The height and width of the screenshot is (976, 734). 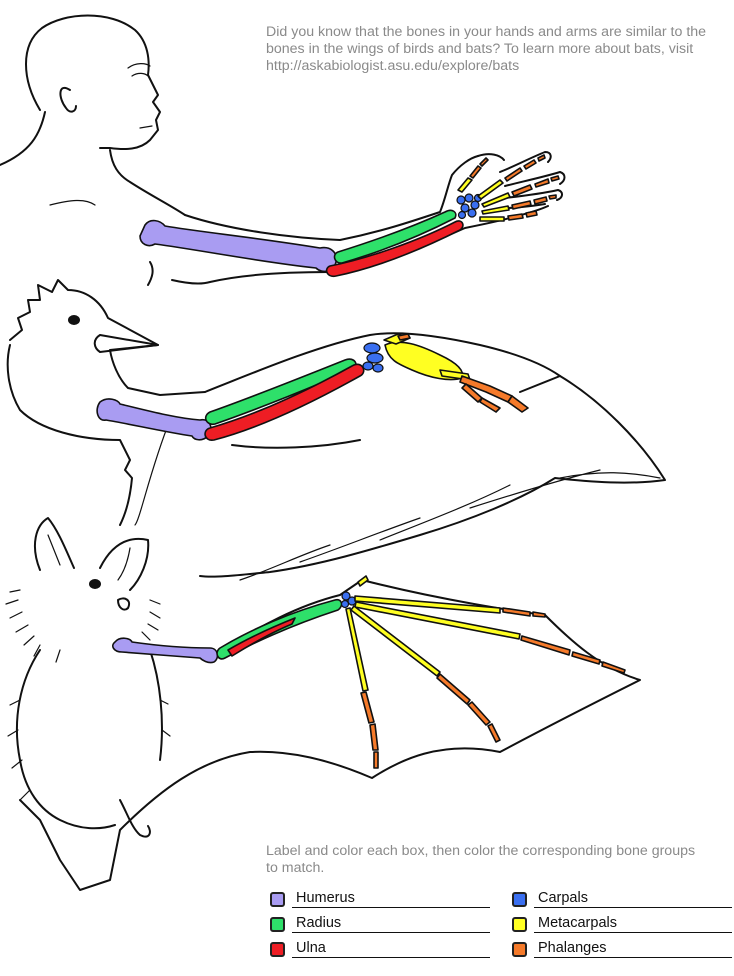 What do you see at coordinates (348, 600) in the screenshot?
I see `bat-carpal-bones` at bounding box center [348, 600].